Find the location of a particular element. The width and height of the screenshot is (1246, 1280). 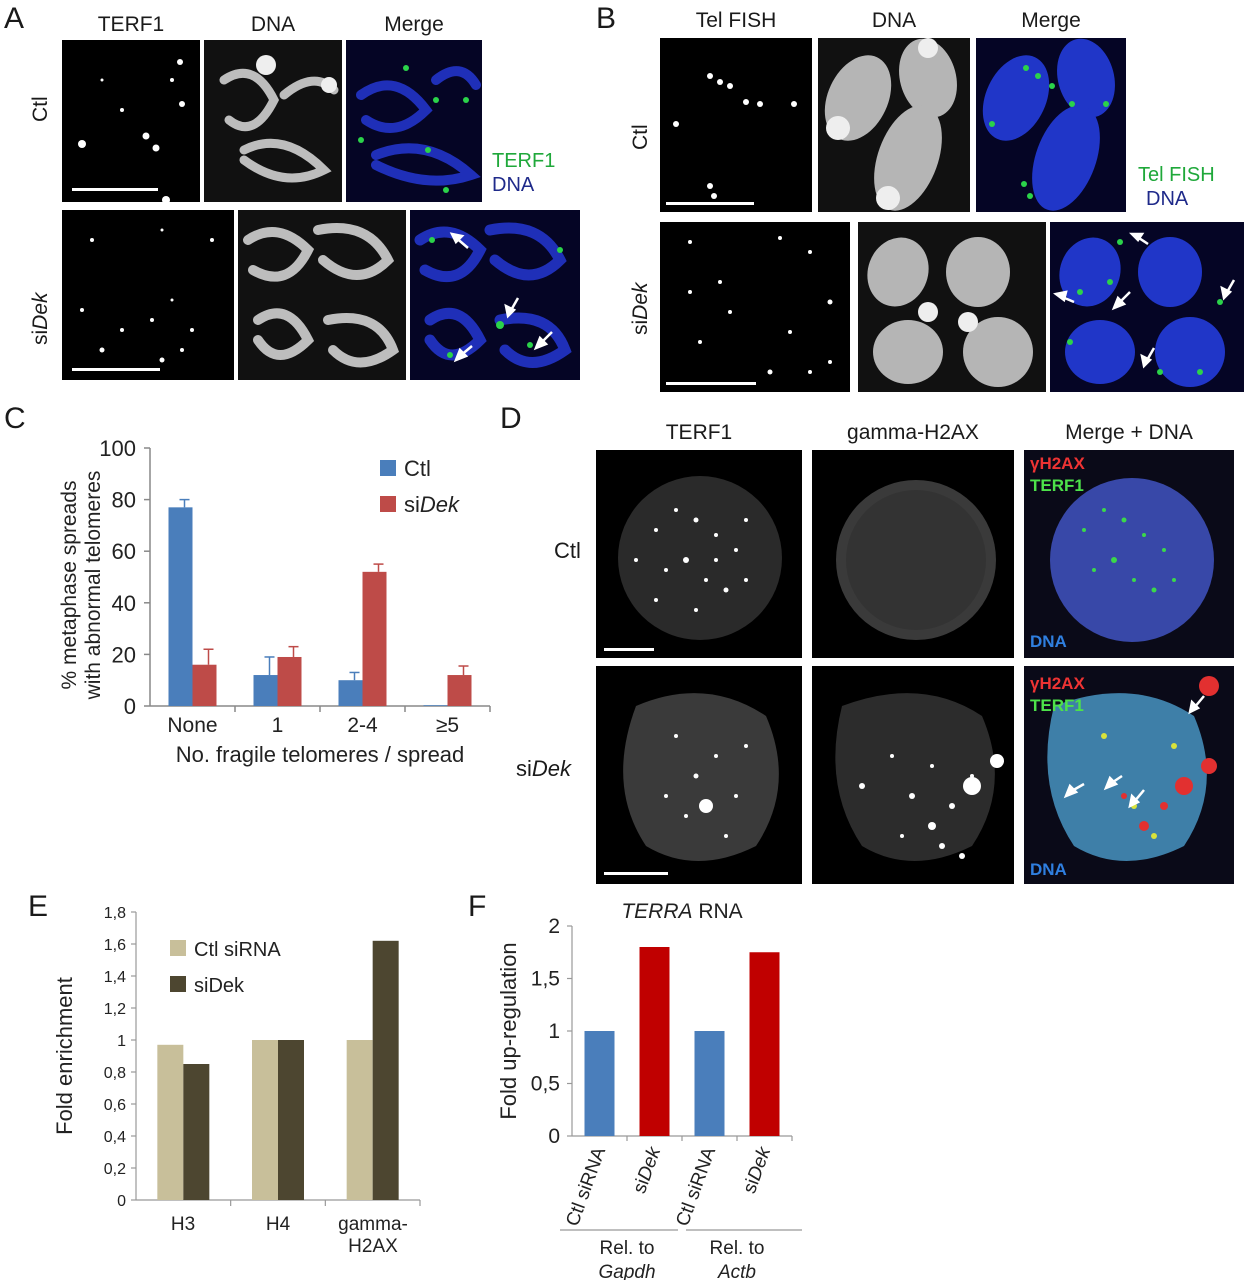

panel-a-row-ctl: Ctl is located at coordinates (40, 109).